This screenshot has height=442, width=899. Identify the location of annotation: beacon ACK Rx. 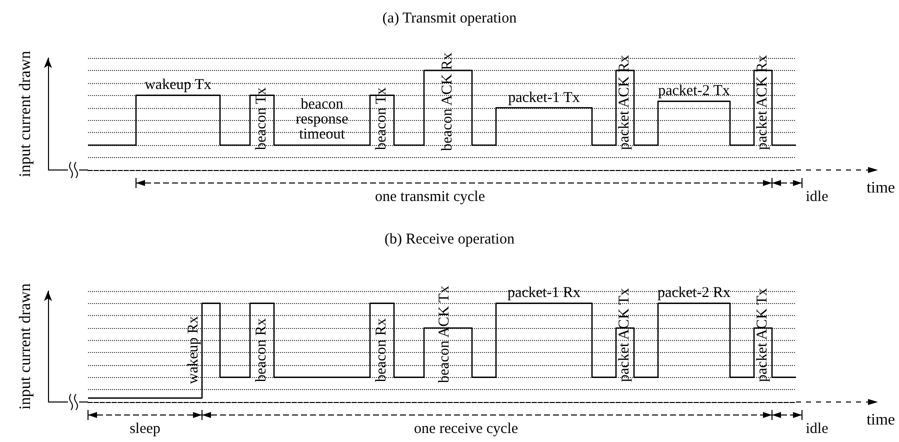
(448, 102).